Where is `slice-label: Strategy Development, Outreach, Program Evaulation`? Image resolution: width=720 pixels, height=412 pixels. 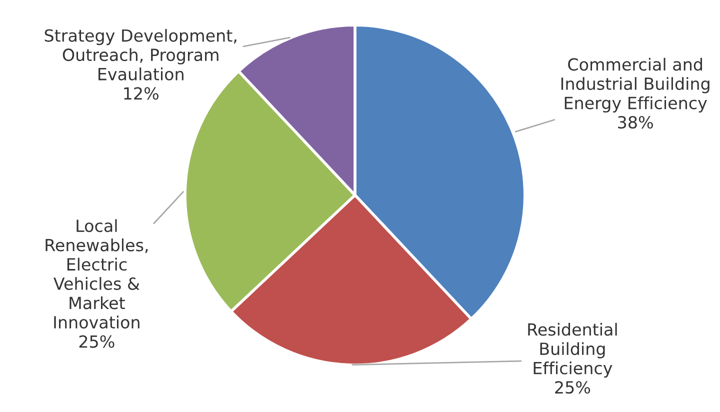 slice-label: Strategy Development, Outreach, Program Evaulation is located at coordinates (140, 54).